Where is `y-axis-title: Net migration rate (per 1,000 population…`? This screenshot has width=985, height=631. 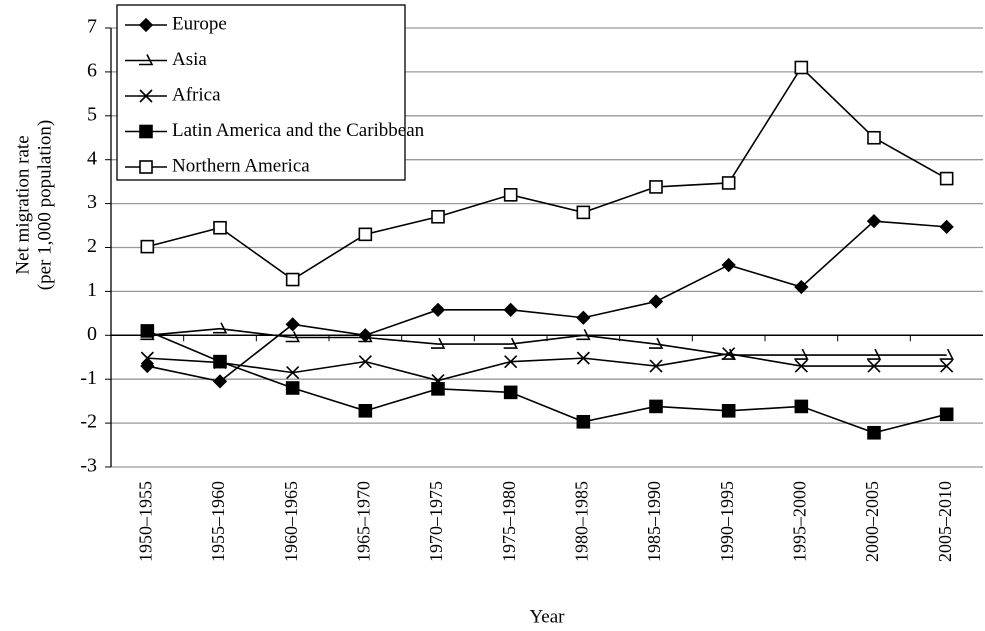 y-axis-title: Net migration rate (per 1,000 population… is located at coordinates (33, 205).